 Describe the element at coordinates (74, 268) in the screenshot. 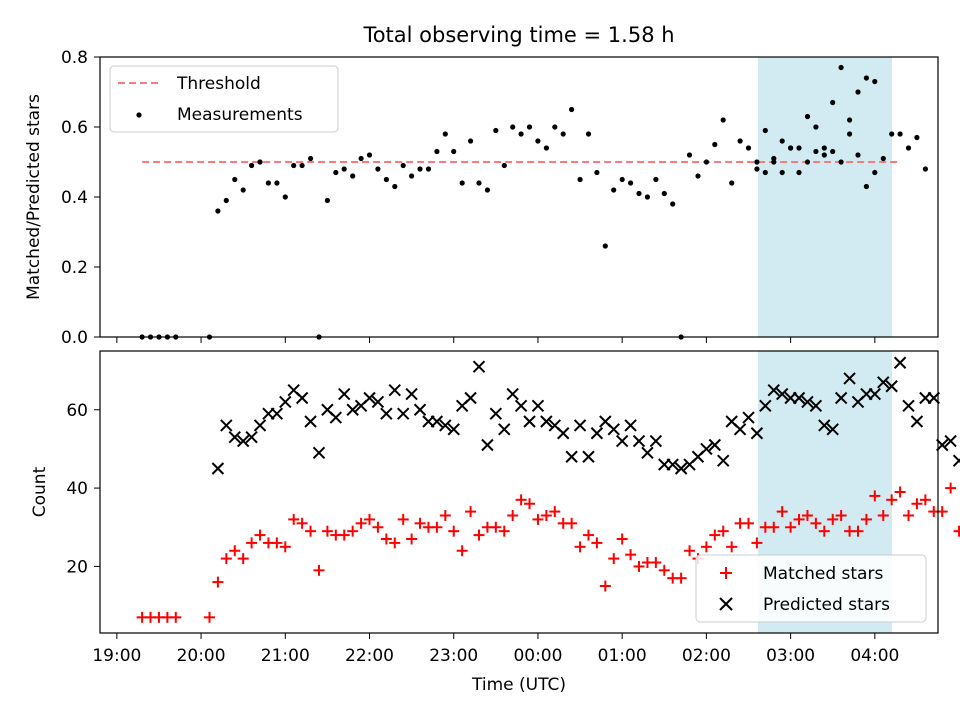

I see `top-y-tick-label: 0.2` at that location.